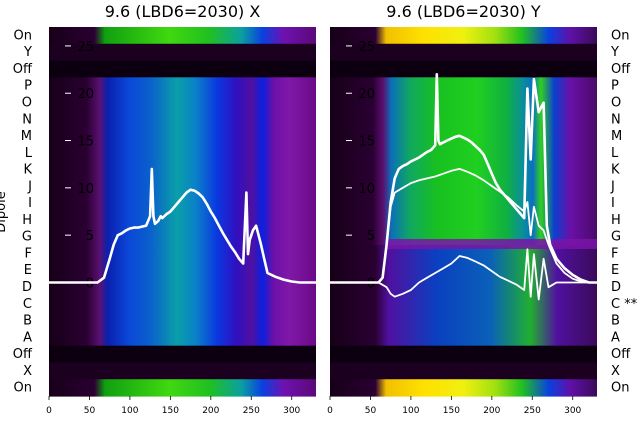 The height and width of the screenshot is (440, 640). What do you see at coordinates (491, 411) in the screenshot?
I see `x-tick-label: 200` at bounding box center [491, 411].